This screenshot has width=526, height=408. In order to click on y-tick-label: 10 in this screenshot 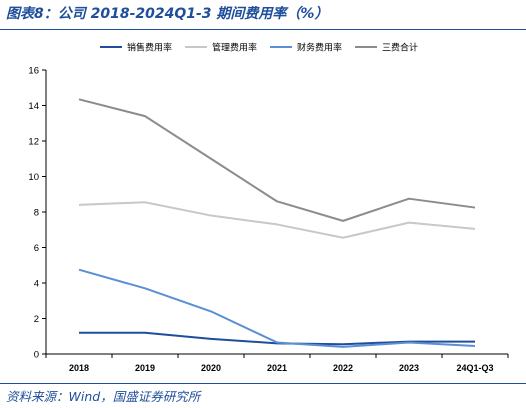, I will do `click(33, 177)`.